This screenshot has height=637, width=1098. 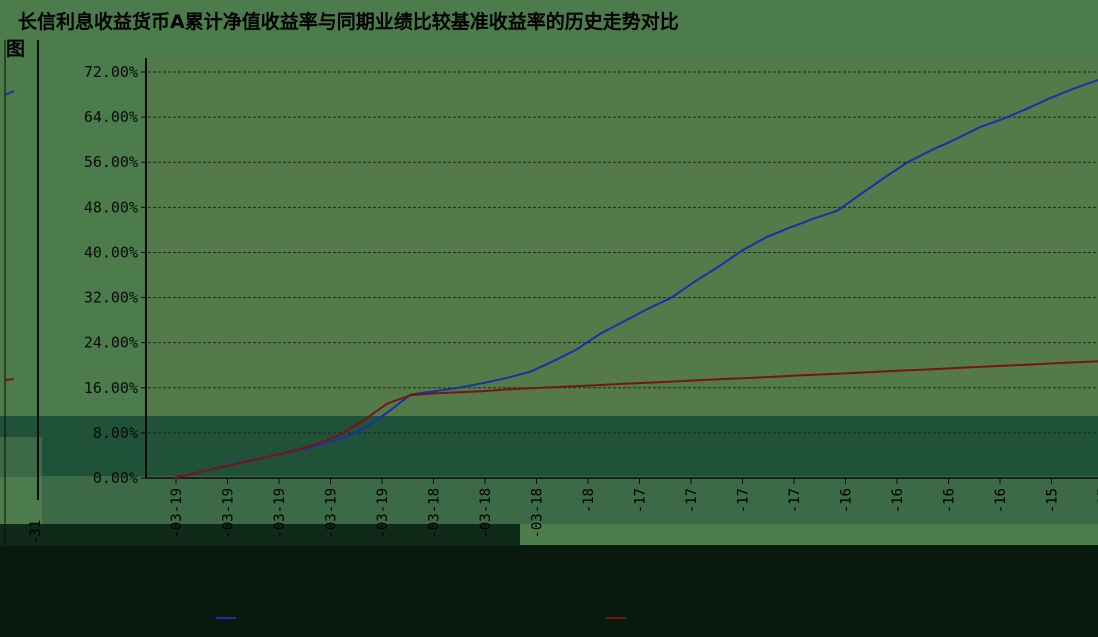 What do you see at coordinates (9, 93) in the screenshot?
I see `left-panel-blue-fragment` at bounding box center [9, 93].